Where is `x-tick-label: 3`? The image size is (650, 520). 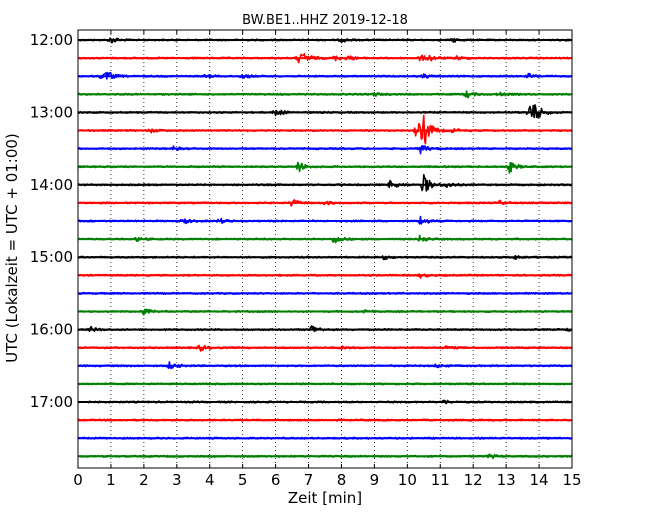 x-tick-label: 3 is located at coordinates (177, 480).